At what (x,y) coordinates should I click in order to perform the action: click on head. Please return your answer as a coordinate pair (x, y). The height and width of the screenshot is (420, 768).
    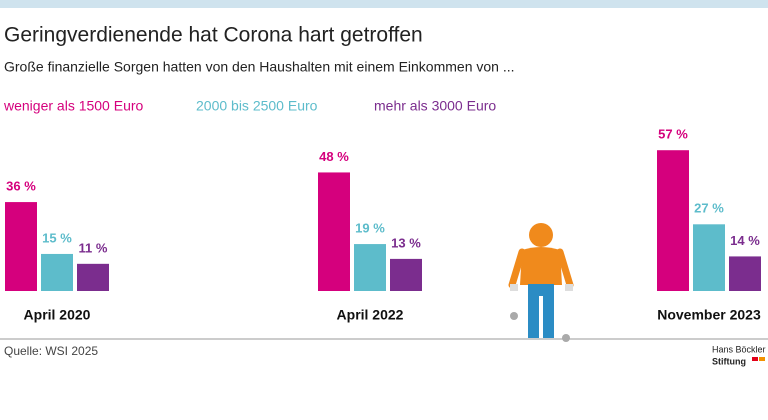
    Looking at the image, I should click on (541, 235).